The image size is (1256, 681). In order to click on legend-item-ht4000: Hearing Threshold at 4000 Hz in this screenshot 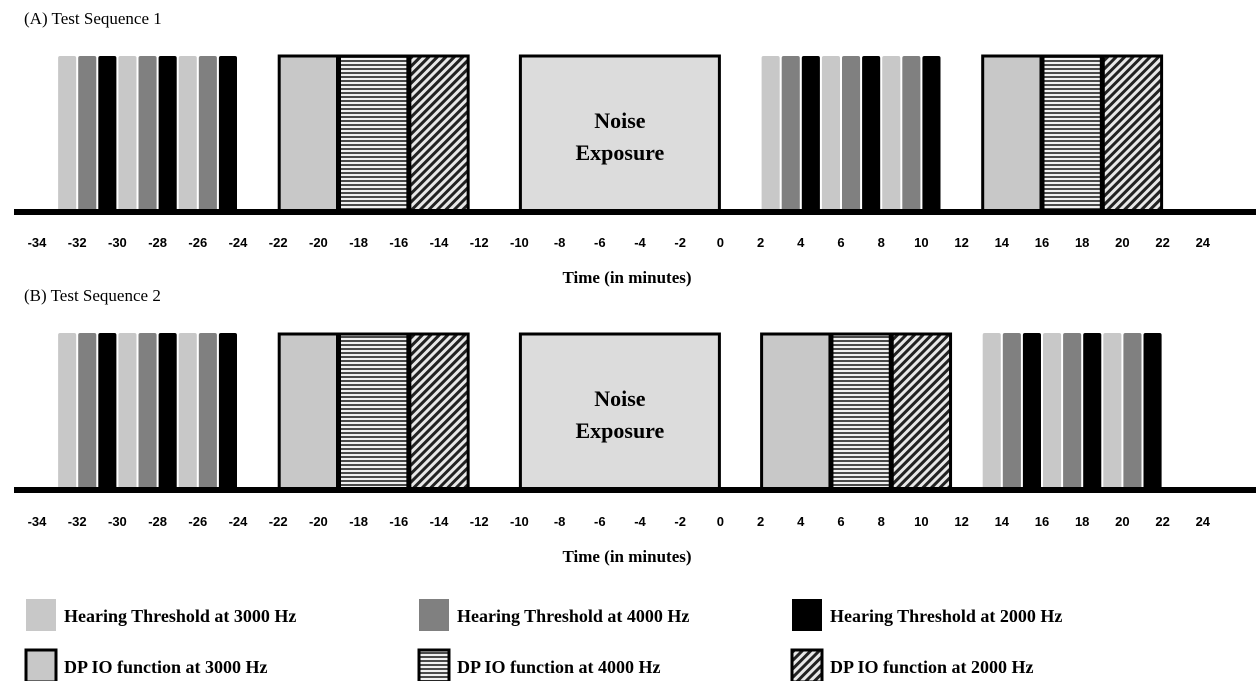, I will do `click(554, 615)`.